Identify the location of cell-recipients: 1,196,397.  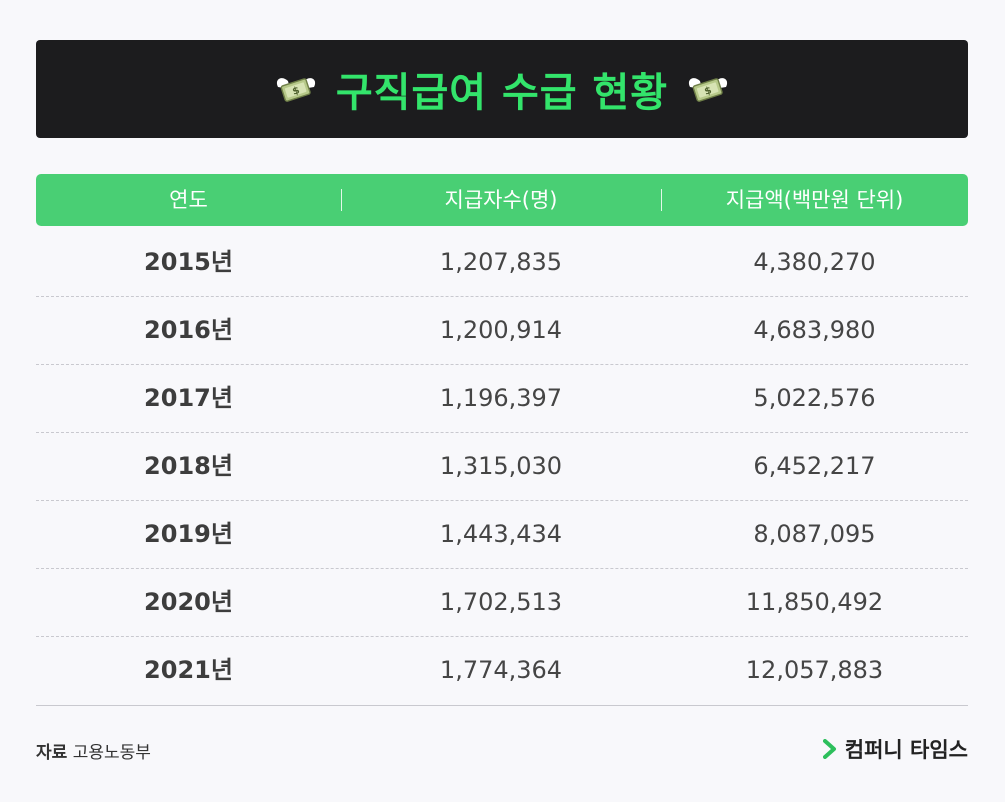
(501, 398).